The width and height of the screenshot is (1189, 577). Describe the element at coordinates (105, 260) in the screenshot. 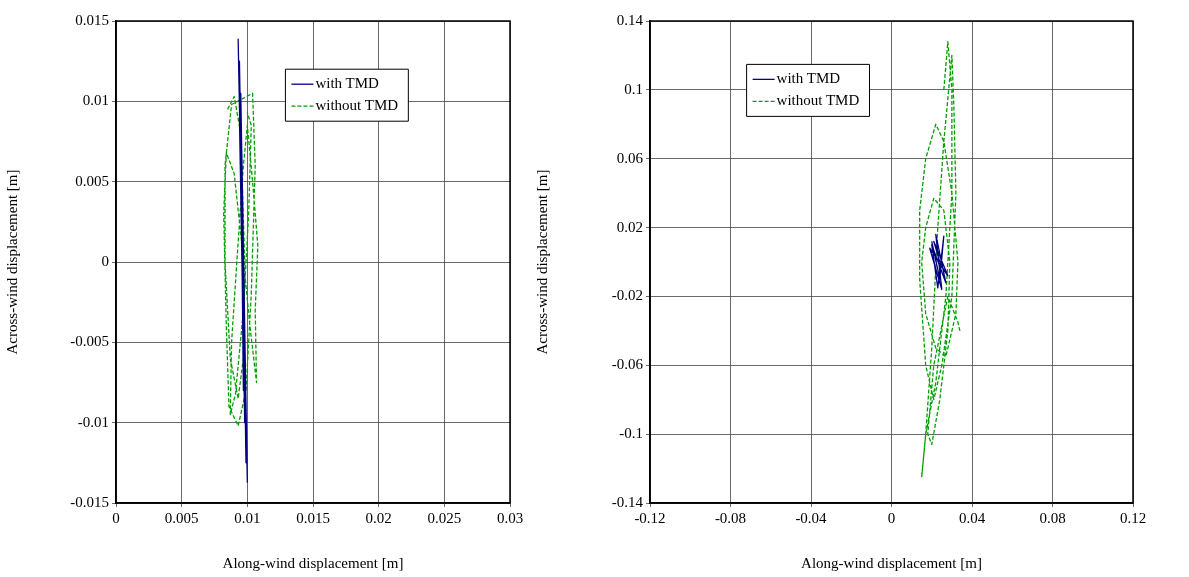

I see `y-tick-label: 0` at that location.